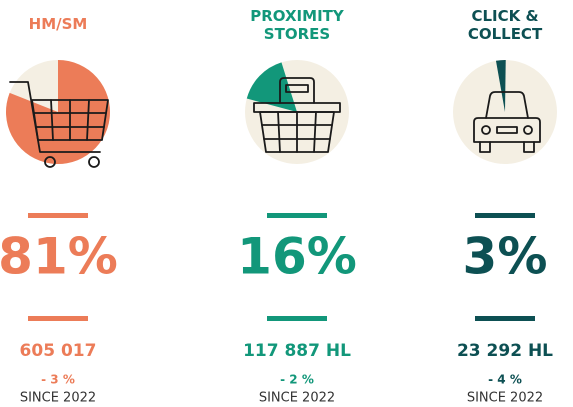 This screenshot has width=573, height=407. Describe the element at coordinates (297, 380) in the screenshot. I see `change-label: - 2 %` at that location.